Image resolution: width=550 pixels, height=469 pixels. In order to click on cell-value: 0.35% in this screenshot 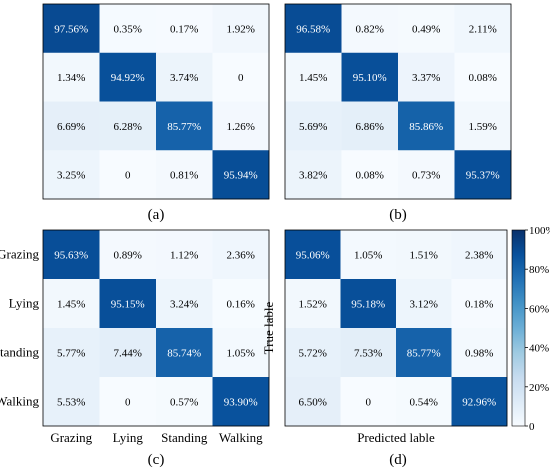, I will do `click(128, 29)`.